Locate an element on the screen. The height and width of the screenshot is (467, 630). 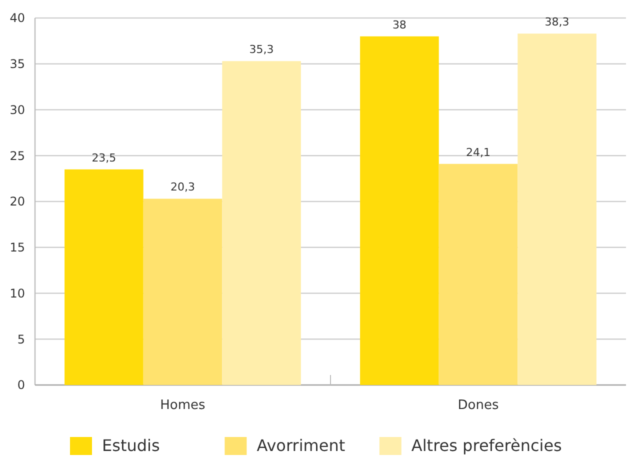
y-tick-label: 40 is located at coordinates (17, 18).